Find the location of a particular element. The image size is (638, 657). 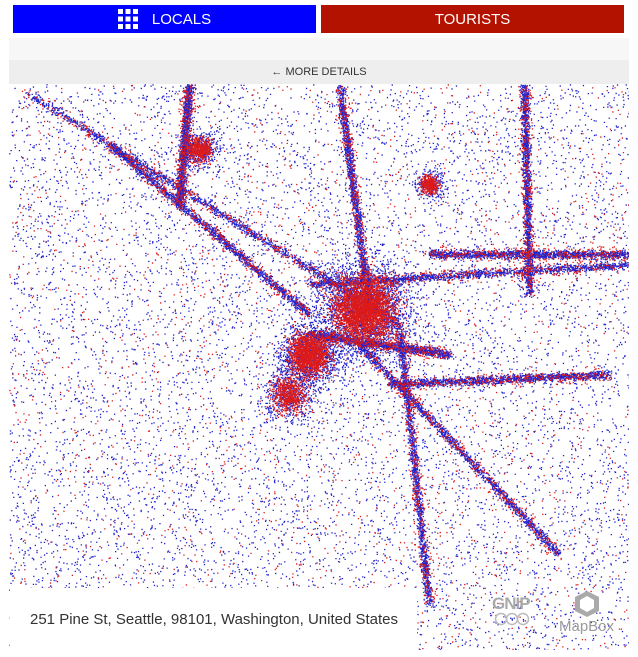

mapbox-logo: MapBox is located at coordinates (587, 626).